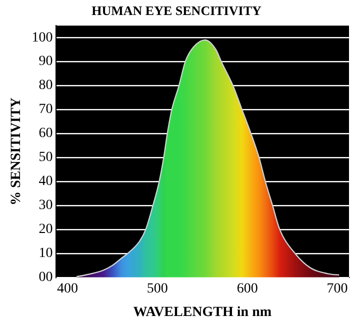 This screenshot has height=325, width=361. I want to click on y-tick-label: 70, so click(45, 110).